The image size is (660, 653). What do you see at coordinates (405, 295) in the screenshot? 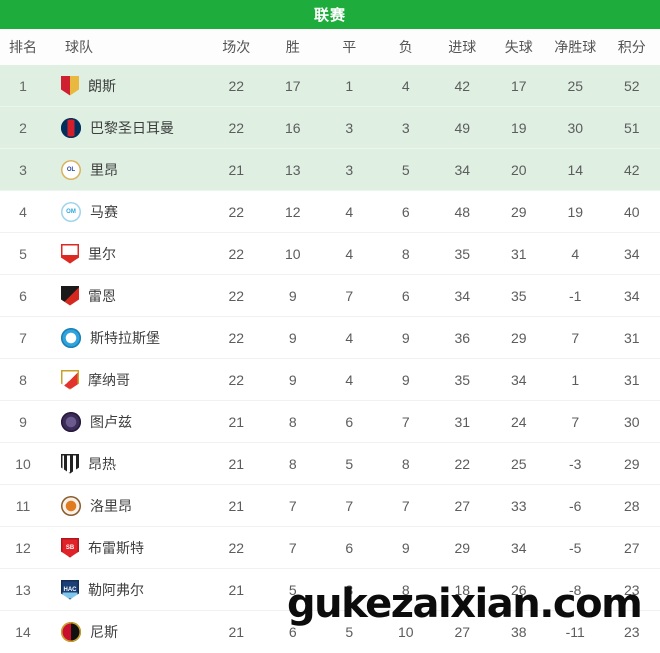
I see `stat-value: 6` at bounding box center [405, 295].